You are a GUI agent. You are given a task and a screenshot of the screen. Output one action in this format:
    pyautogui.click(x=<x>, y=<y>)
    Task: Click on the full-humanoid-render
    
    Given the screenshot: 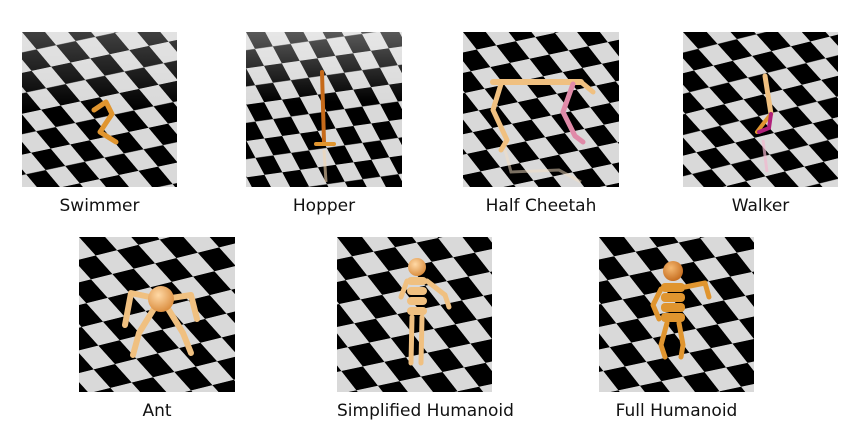 What is the action you would take?
    pyautogui.click(x=676, y=314)
    